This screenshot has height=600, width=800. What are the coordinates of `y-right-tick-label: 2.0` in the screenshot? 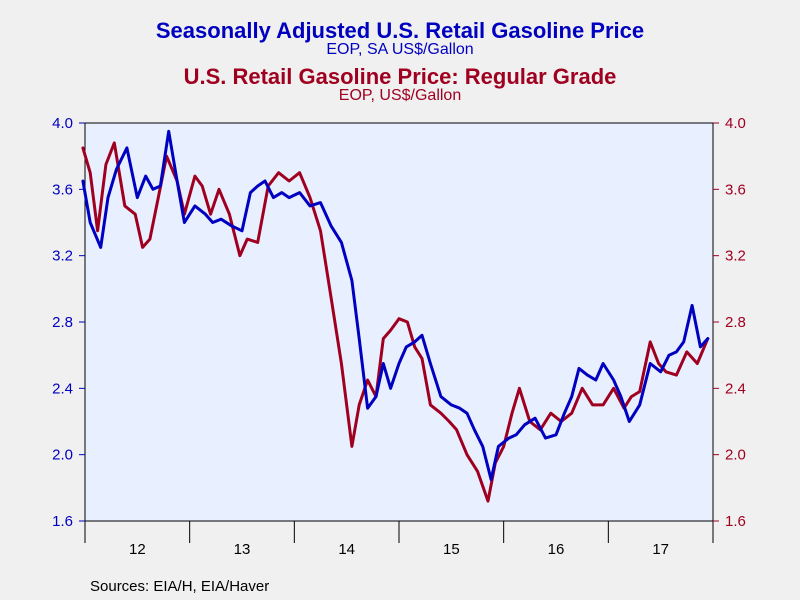 It's located at (735, 455).